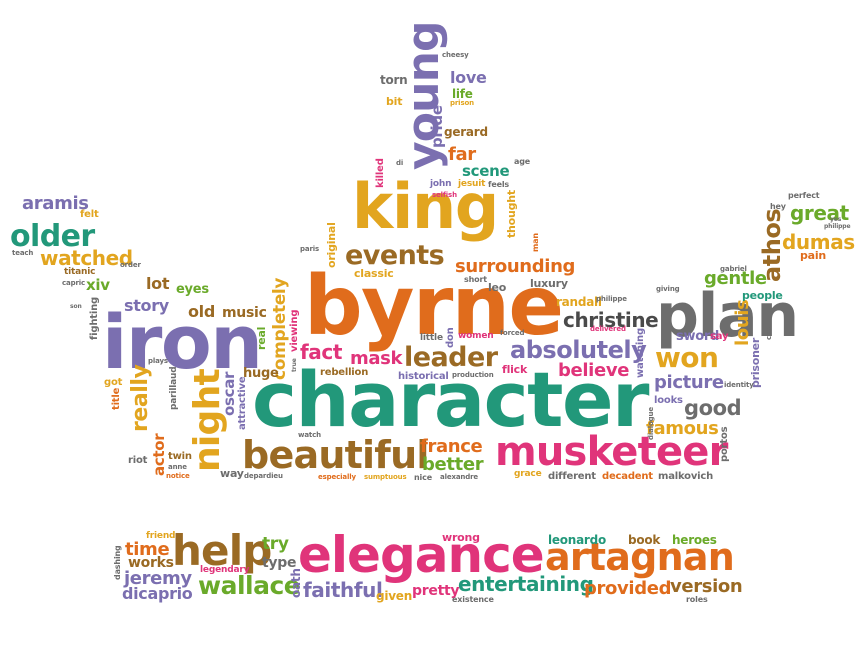  Describe the element at coordinates (528, 474) in the screenshot. I see `word: grace` at that location.